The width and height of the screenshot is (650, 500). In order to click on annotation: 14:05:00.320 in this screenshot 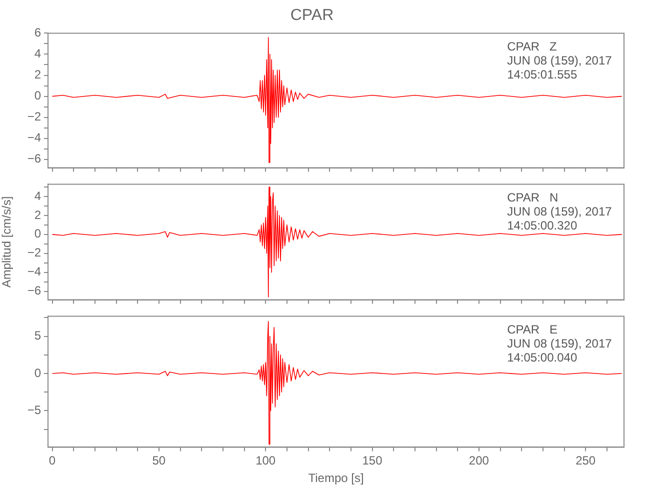, I will do `click(542, 225)`.